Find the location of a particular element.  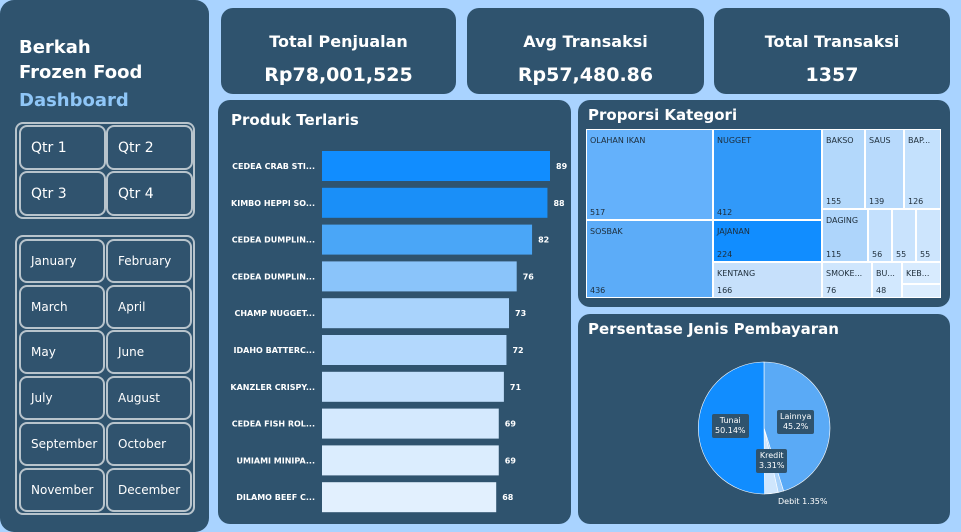

treemap-cell: JAJANAN 224 is located at coordinates (767, 241).